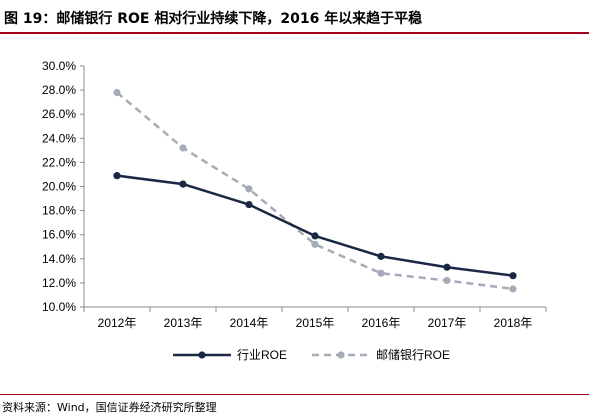 The image size is (589, 419). I want to click on y-tick-label: 12.0%, so click(59, 283).